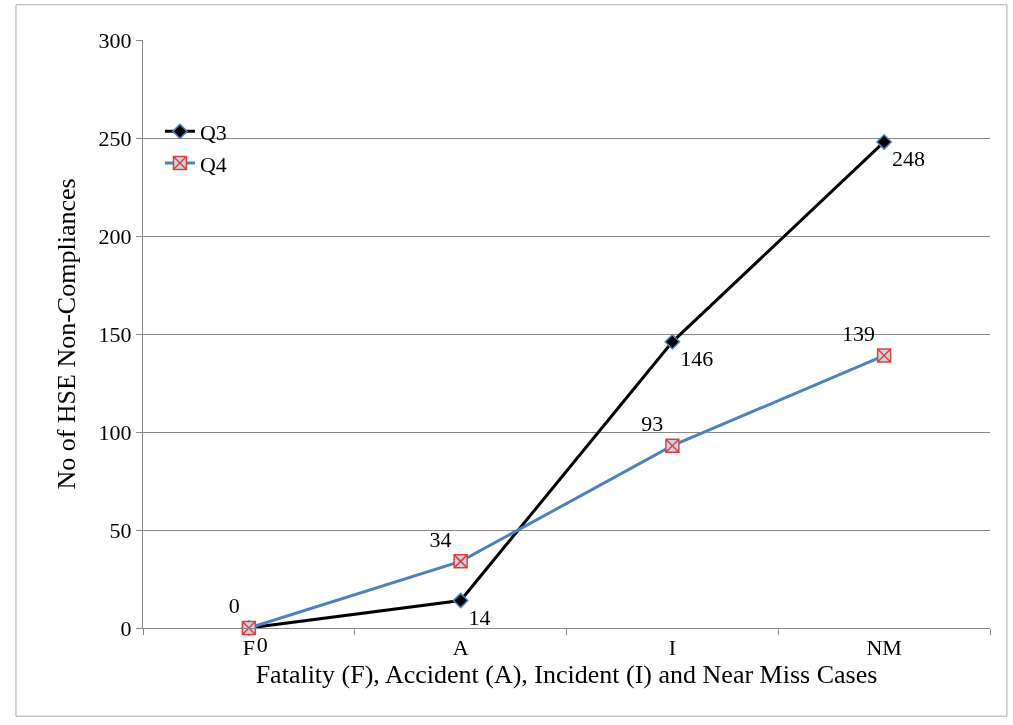  Describe the element at coordinates (479, 617) in the screenshot. I see `data-label: 14` at that location.